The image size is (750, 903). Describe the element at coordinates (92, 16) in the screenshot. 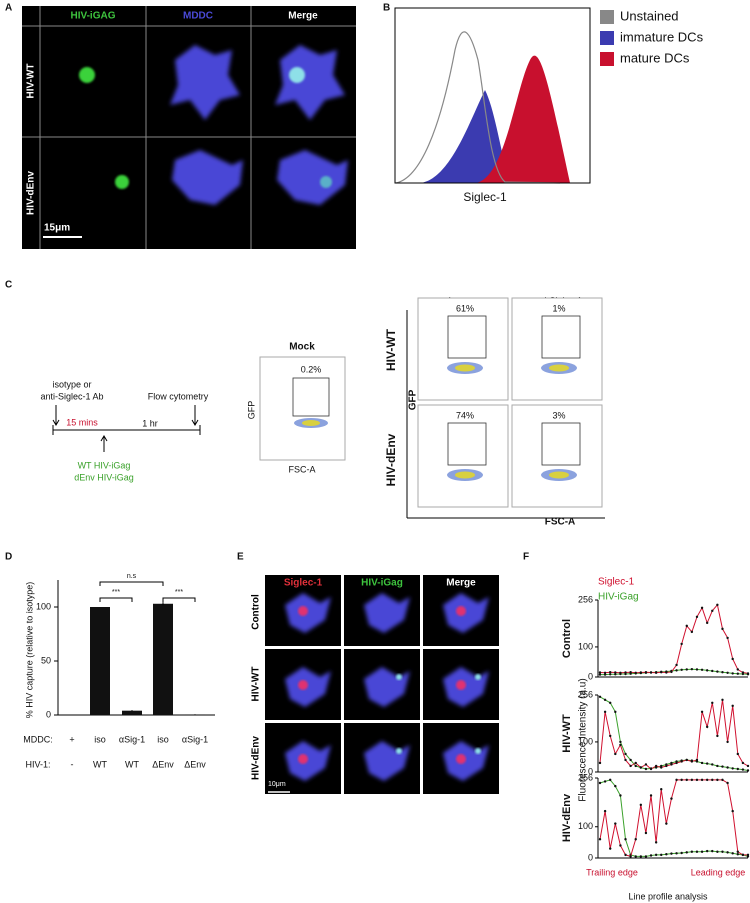

I see `column-header: HIV-iGAG` at that location.